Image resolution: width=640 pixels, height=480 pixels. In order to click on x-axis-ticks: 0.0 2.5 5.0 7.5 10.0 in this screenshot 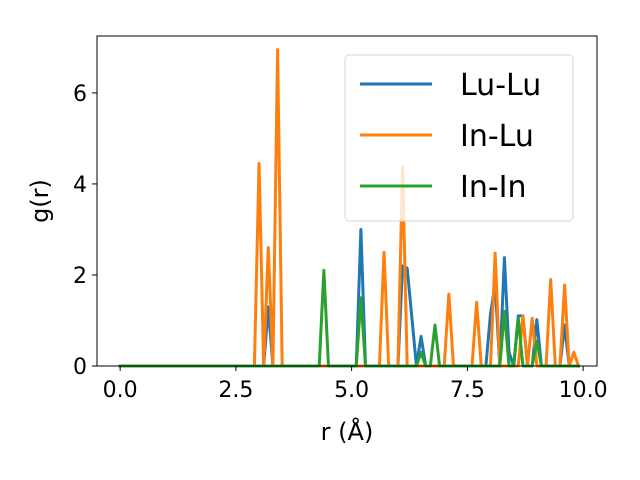, I will do `click(355, 384)`.